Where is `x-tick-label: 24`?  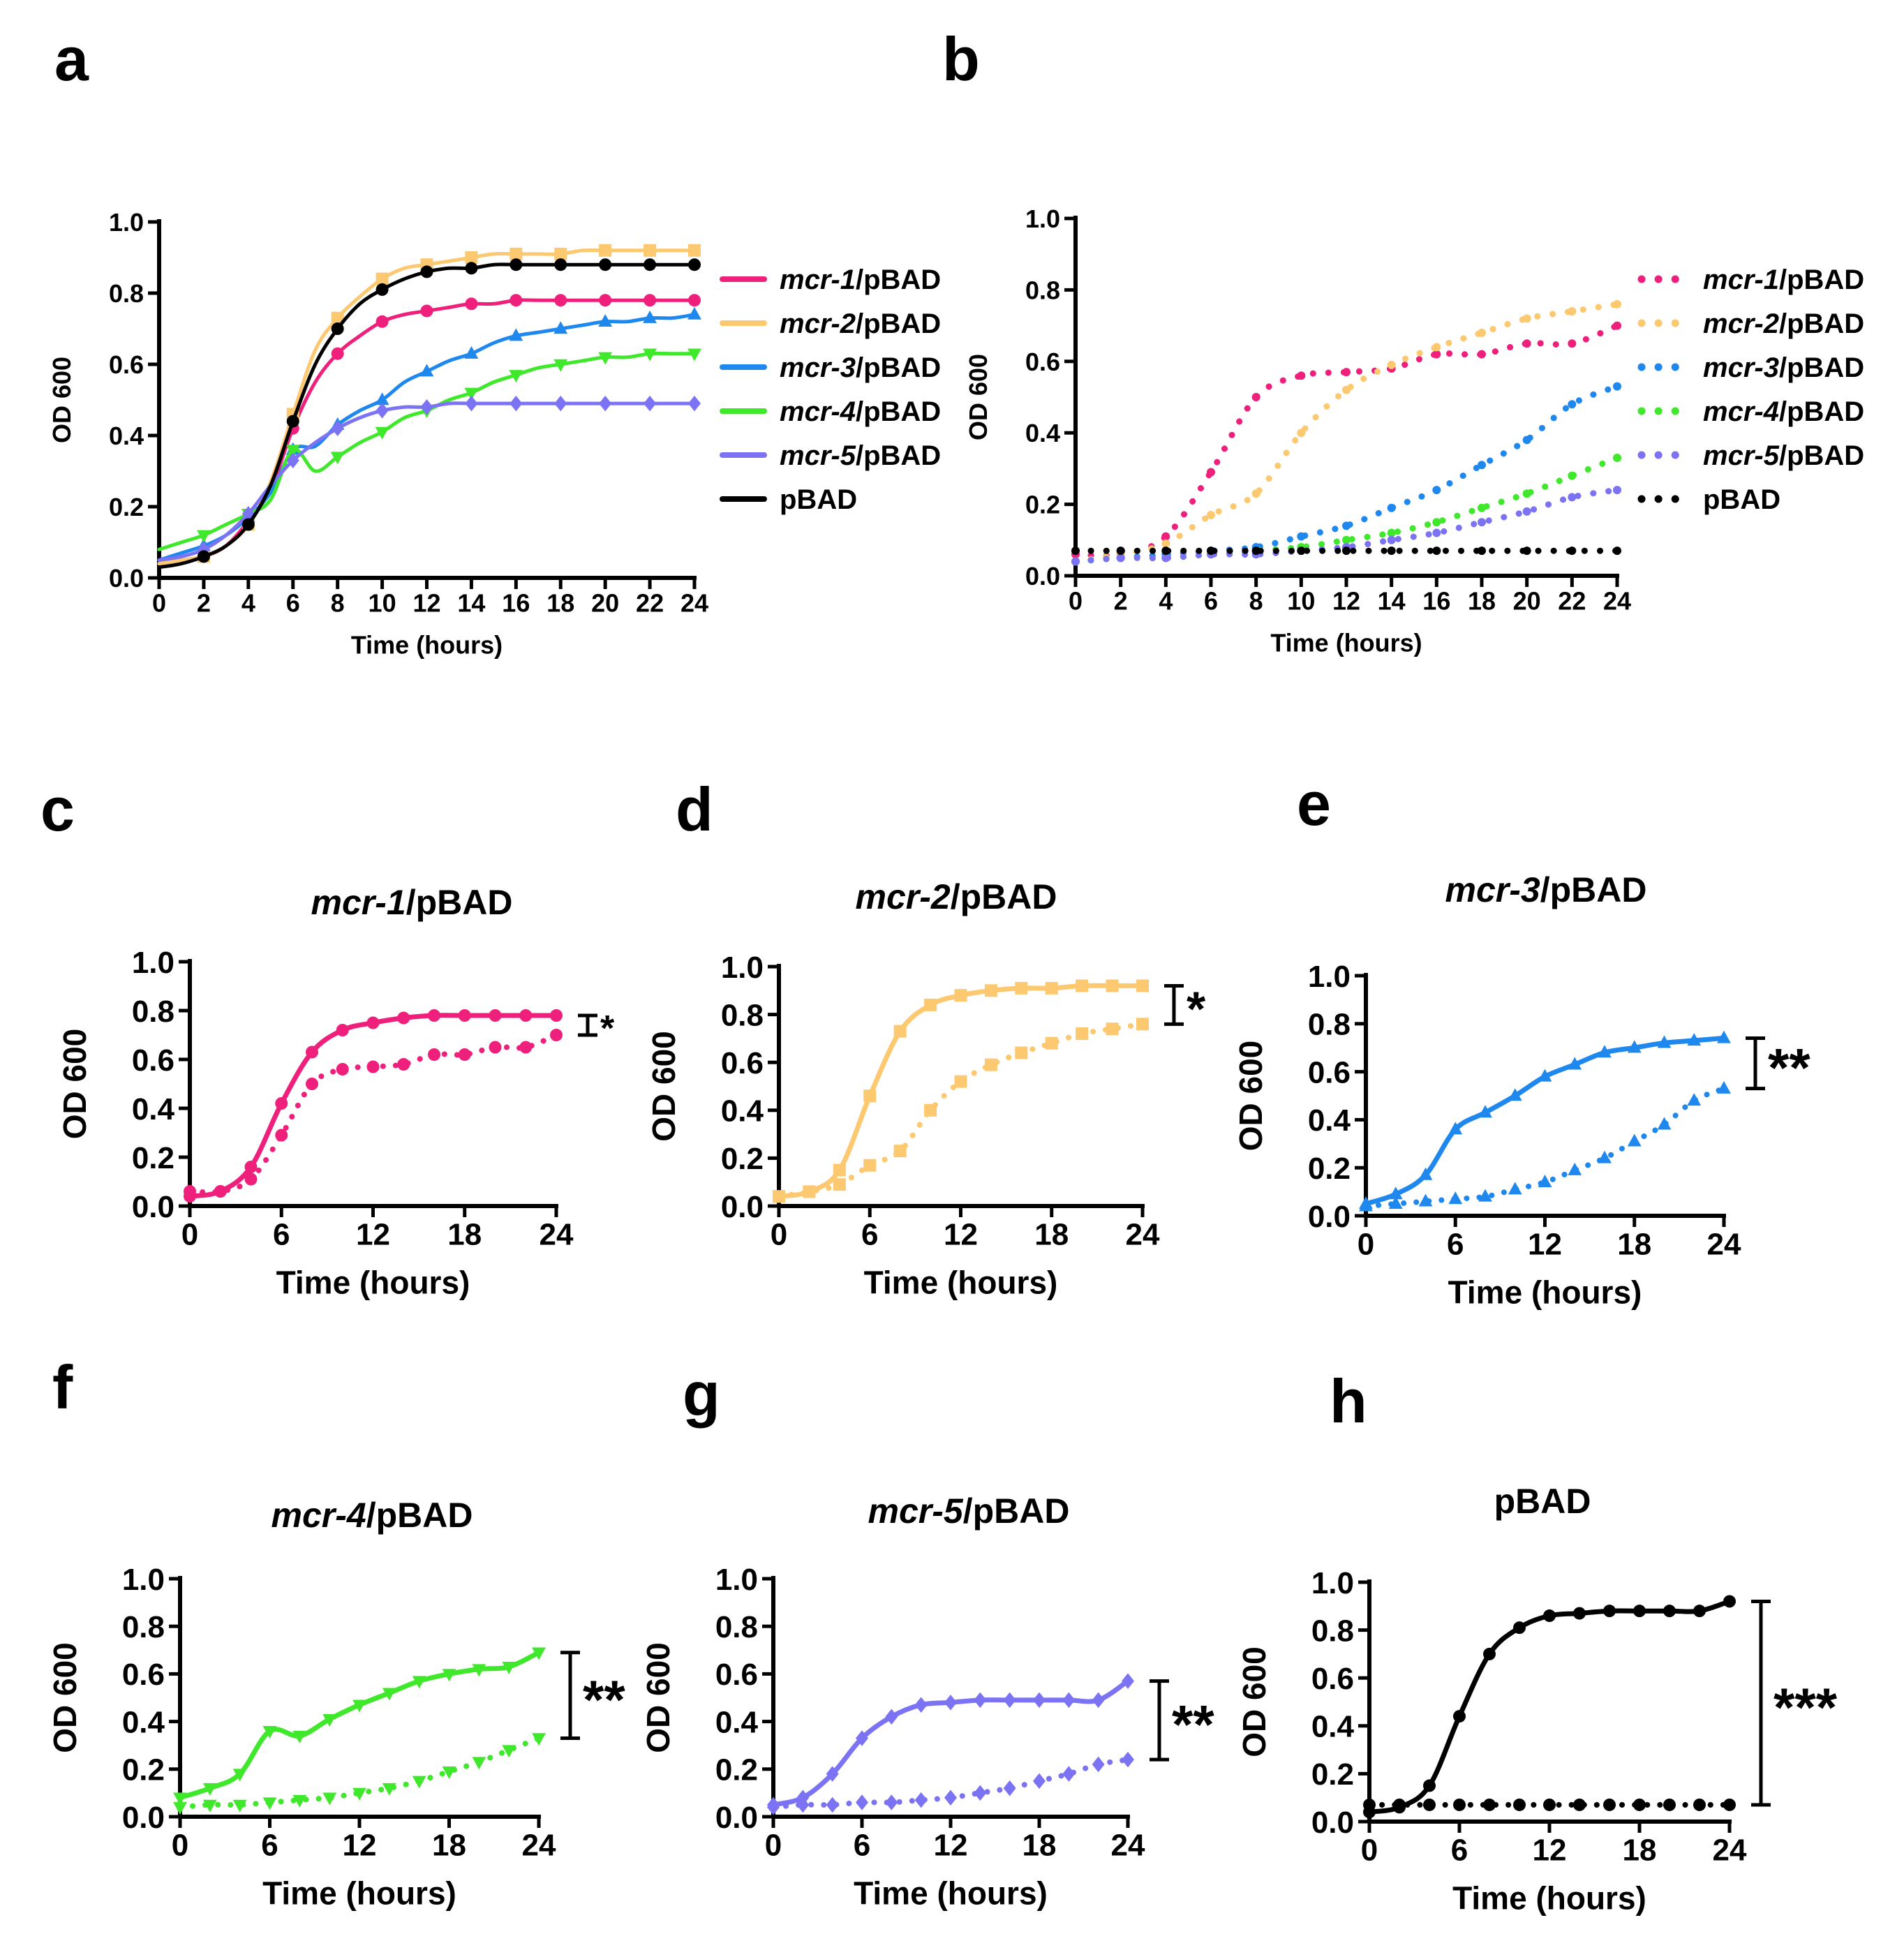 x-tick-label: 24 is located at coordinates (1730, 1850).